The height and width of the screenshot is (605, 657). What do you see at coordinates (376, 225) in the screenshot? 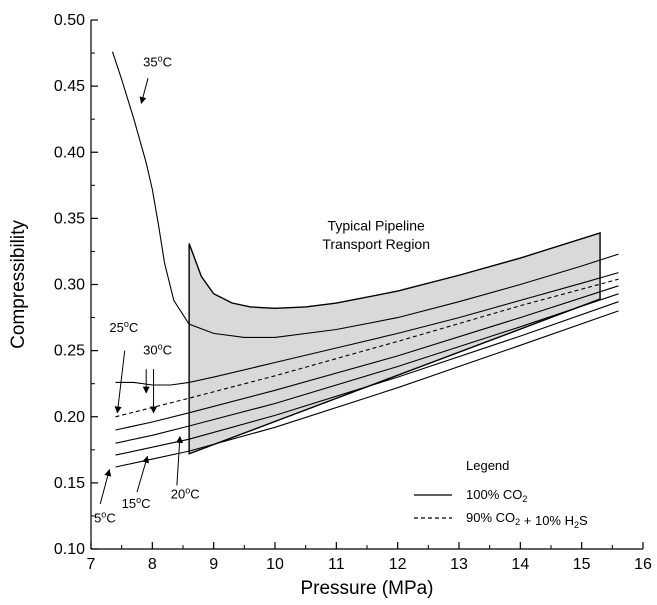
I see `region-label-line1: Typical Pipeline` at bounding box center [376, 225].